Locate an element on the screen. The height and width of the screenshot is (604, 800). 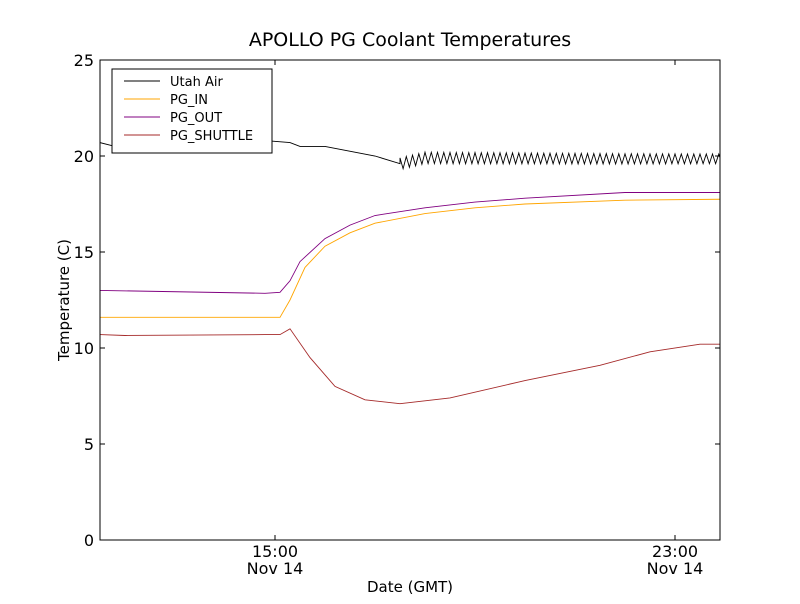
y-tick-label: 0 is located at coordinates (89, 540).